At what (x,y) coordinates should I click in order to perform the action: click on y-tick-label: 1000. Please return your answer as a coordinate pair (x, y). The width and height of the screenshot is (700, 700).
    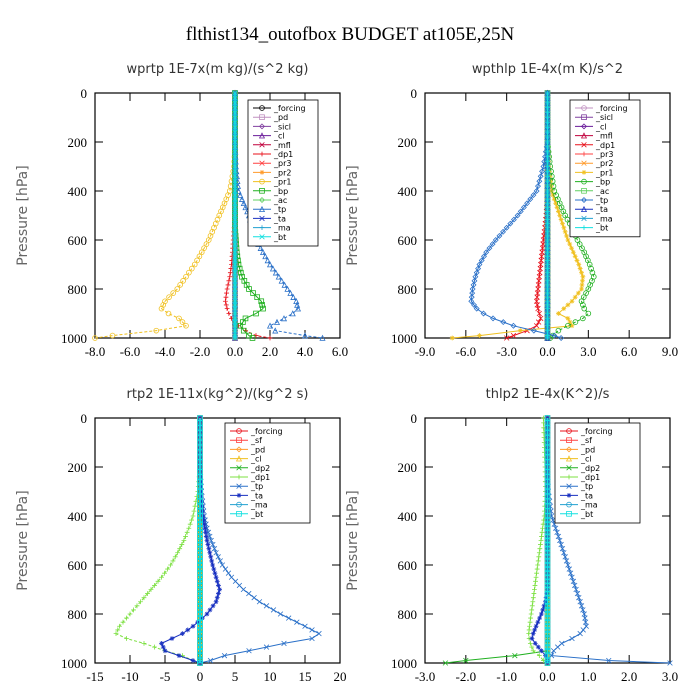
    Looking at the image, I should click on (404, 338).